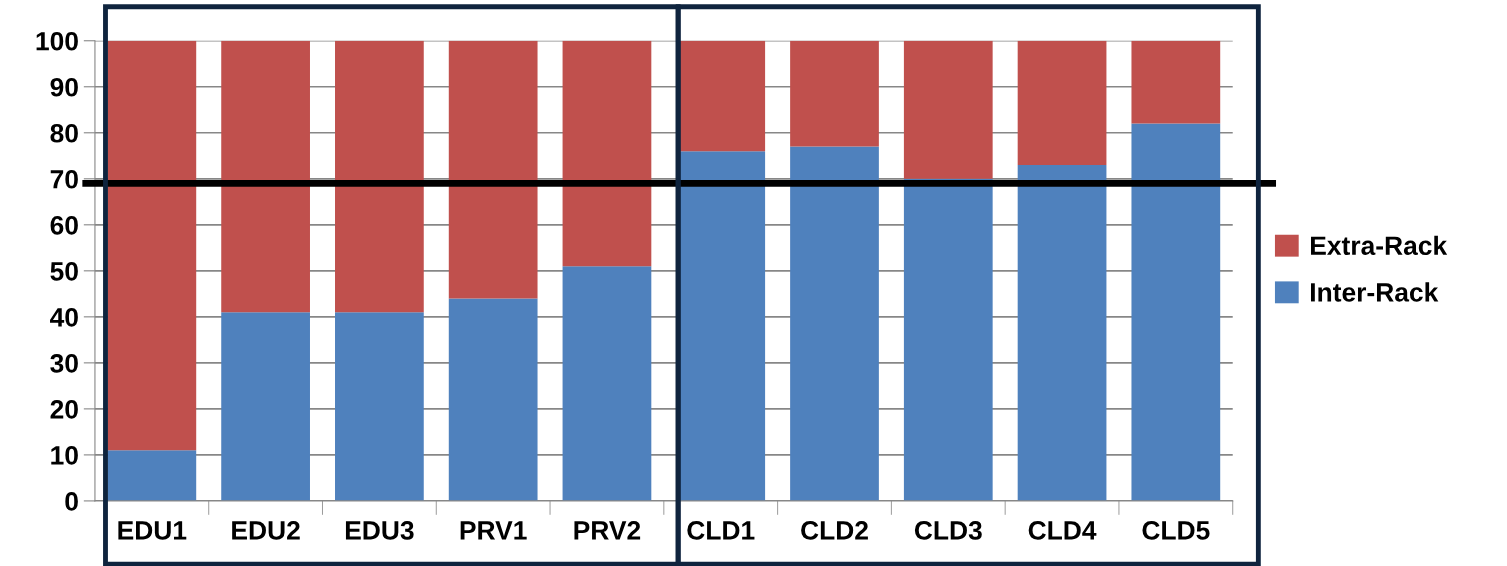 Image resolution: width=1507 pixels, height=566 pixels. I want to click on x-tick-label: PRV1, so click(493, 530).